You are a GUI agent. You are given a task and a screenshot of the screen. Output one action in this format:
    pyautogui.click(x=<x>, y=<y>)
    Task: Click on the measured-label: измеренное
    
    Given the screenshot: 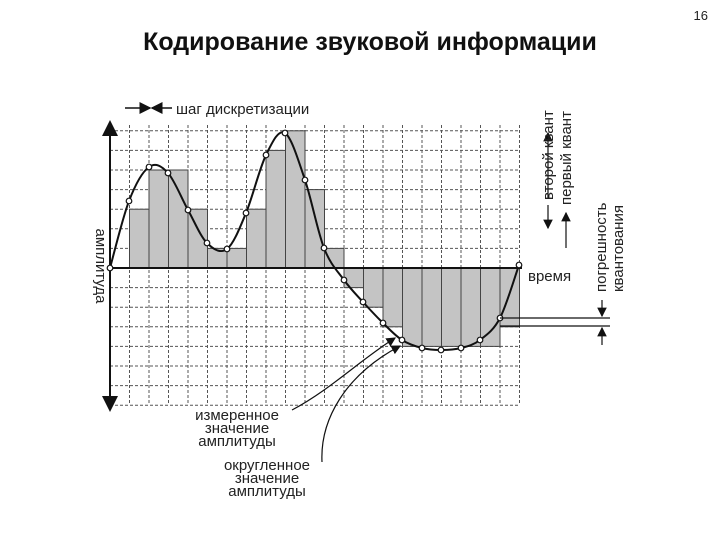 What is the action you would take?
    pyautogui.click(x=237, y=415)
    